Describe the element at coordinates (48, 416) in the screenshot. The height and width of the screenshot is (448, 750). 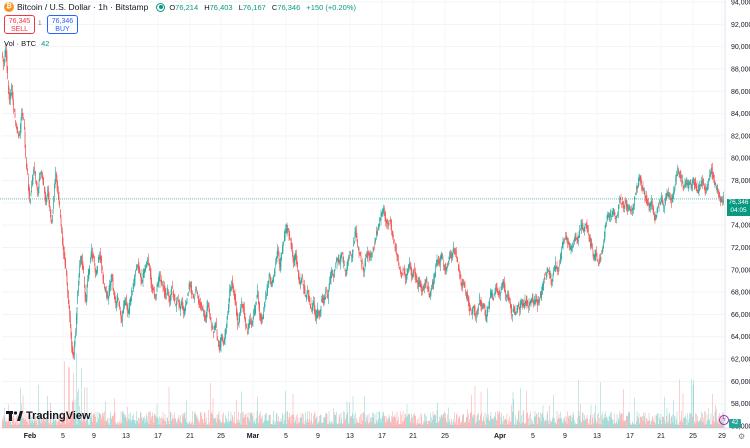
I see `tradingview-logo: TradingView` at that location.